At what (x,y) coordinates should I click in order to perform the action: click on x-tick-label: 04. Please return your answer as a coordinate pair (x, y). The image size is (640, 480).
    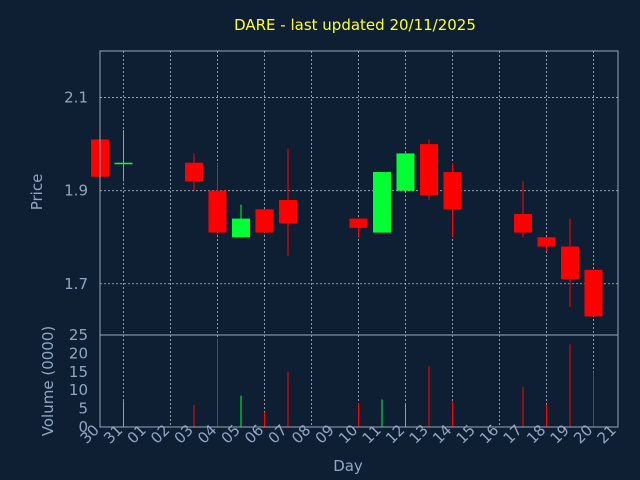
    Looking at the image, I should click on (207, 434).